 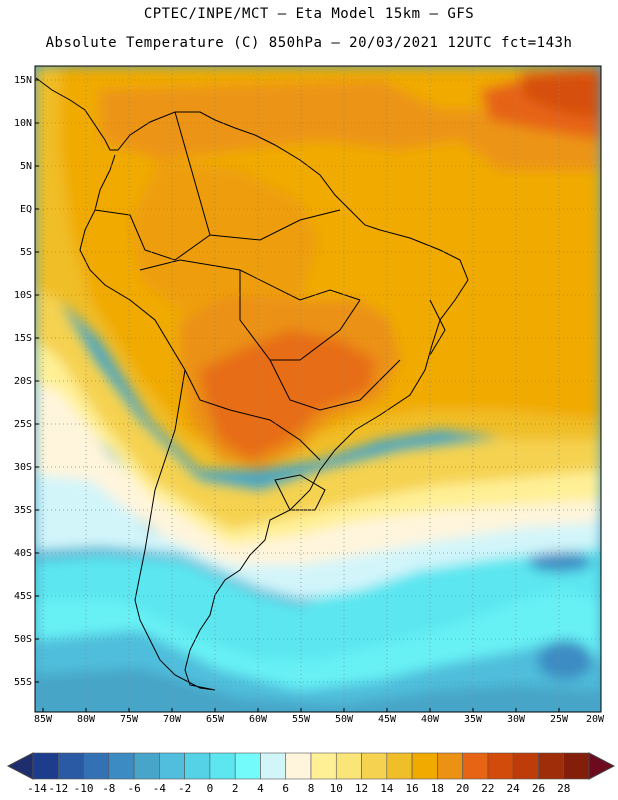 I want to click on lat-label-10n: 10N, so click(x=22, y=123).